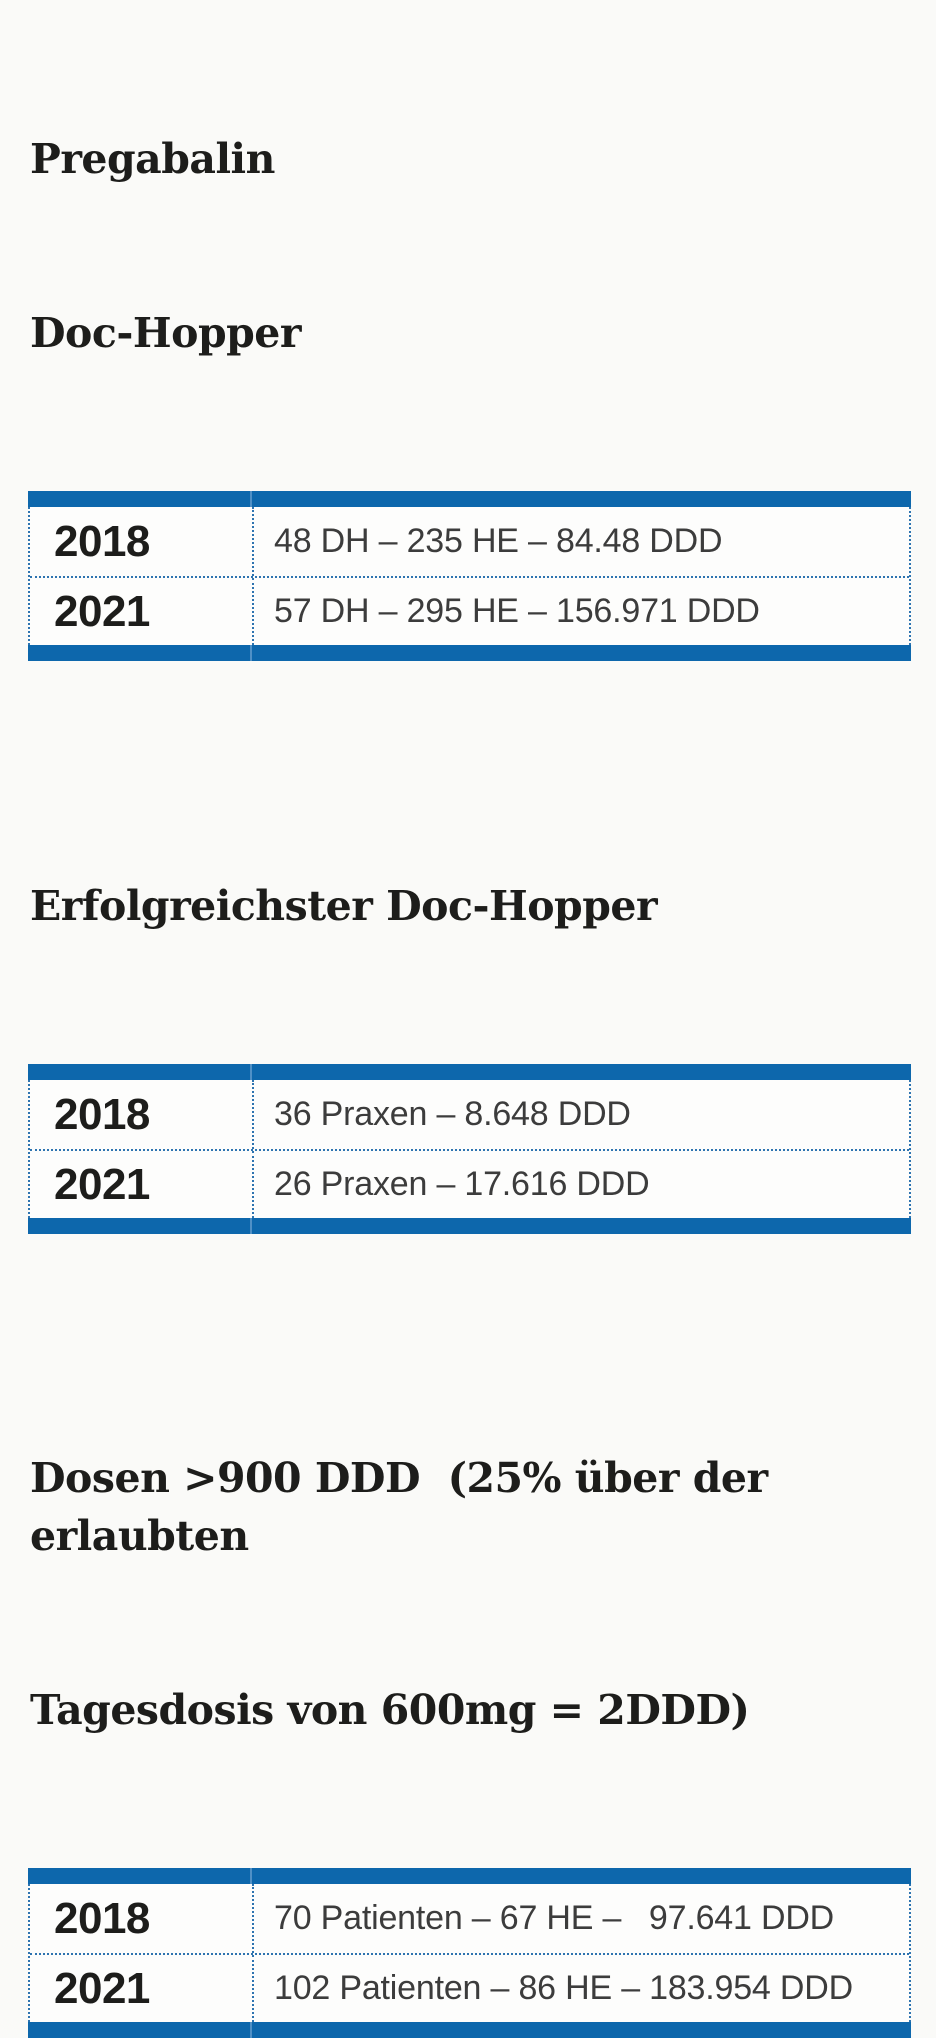  I want to click on title-line: Pregabalin, so click(152, 159).